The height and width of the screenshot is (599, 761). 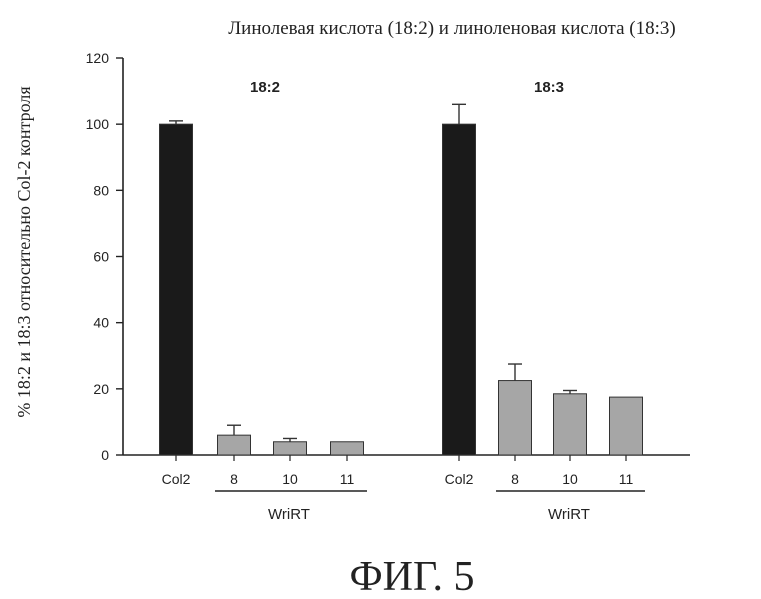 I want to click on figure-caption: ФИГ. 5, so click(x=411, y=576).